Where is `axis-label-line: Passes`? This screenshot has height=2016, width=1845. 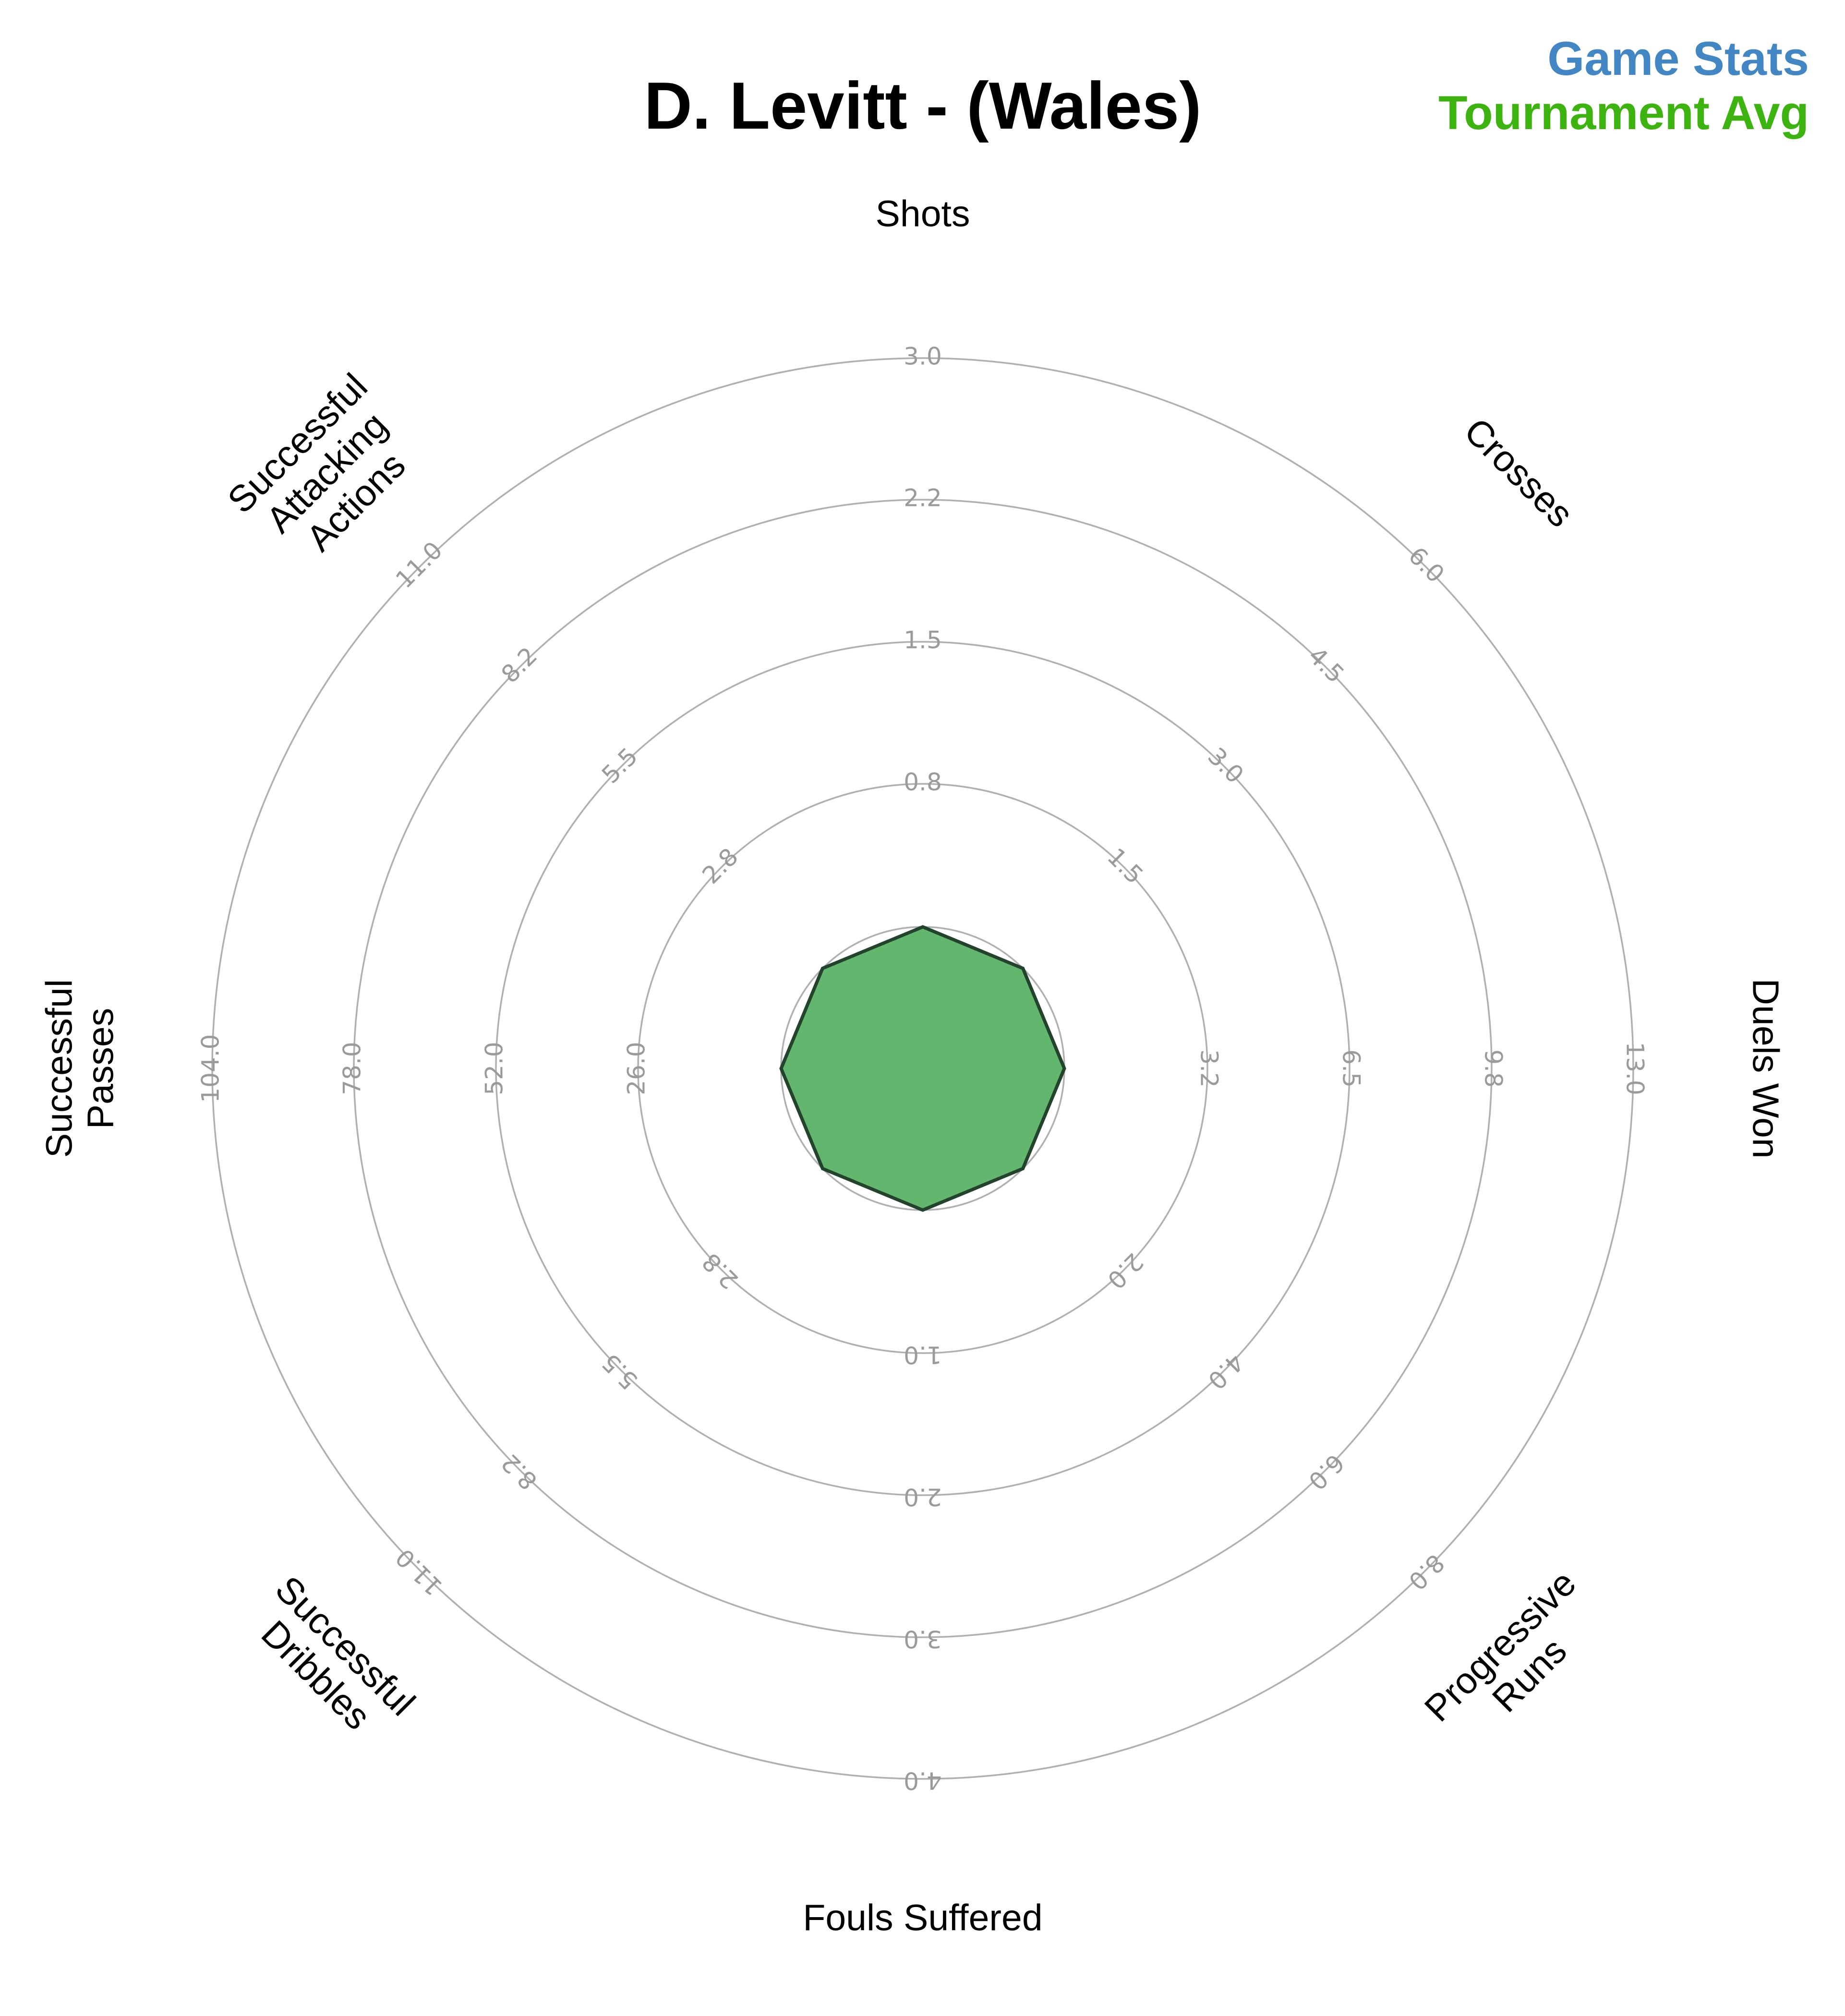 axis-label-line: Passes is located at coordinates (100, 1068).